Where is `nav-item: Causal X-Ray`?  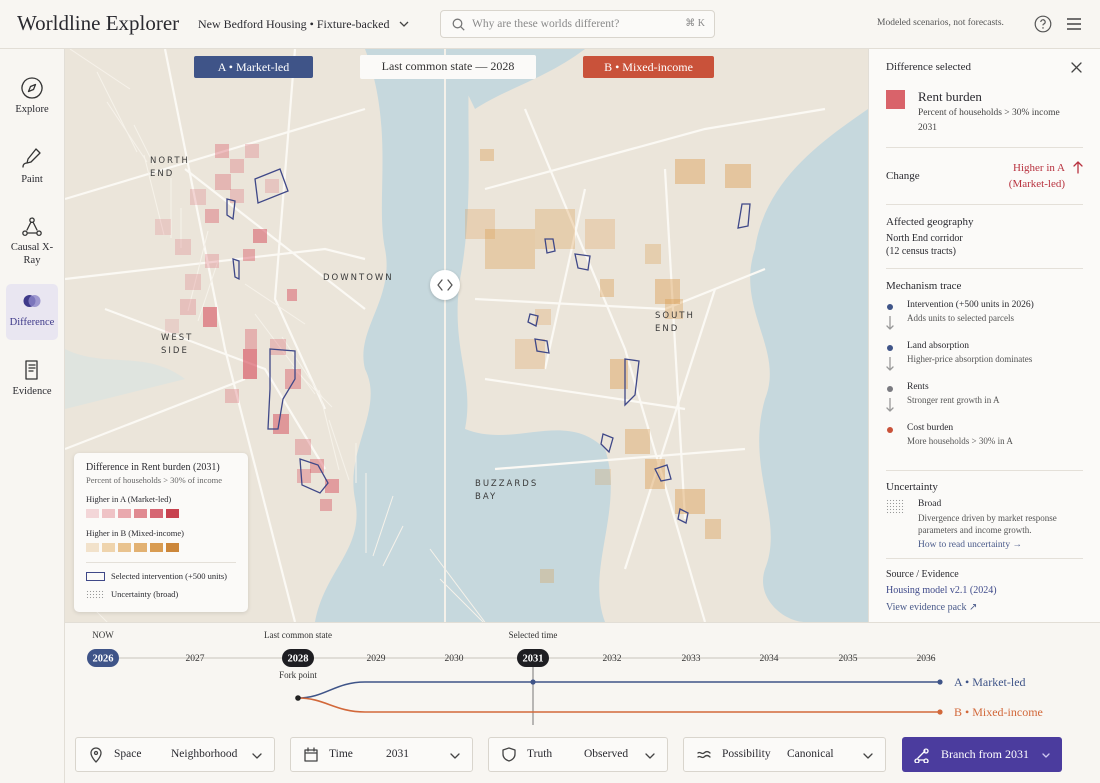 nav-item: Causal X-Ray is located at coordinates (32, 237).